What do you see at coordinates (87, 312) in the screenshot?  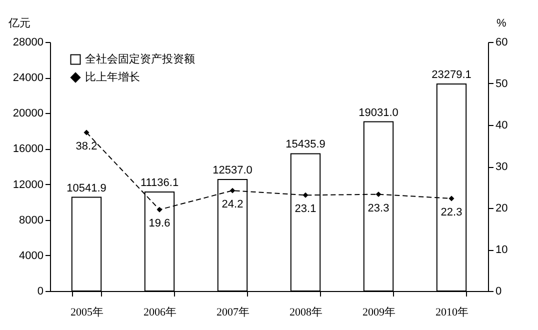 I see `x-tick-label: 2005年` at bounding box center [87, 312].